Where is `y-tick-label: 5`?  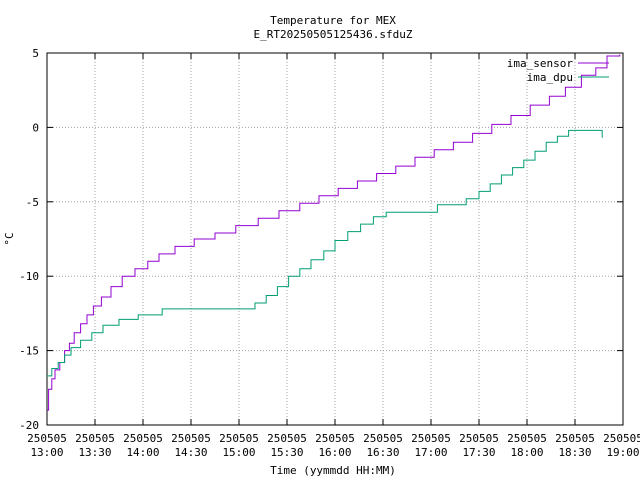 y-tick-label: 5 is located at coordinates (35, 53).